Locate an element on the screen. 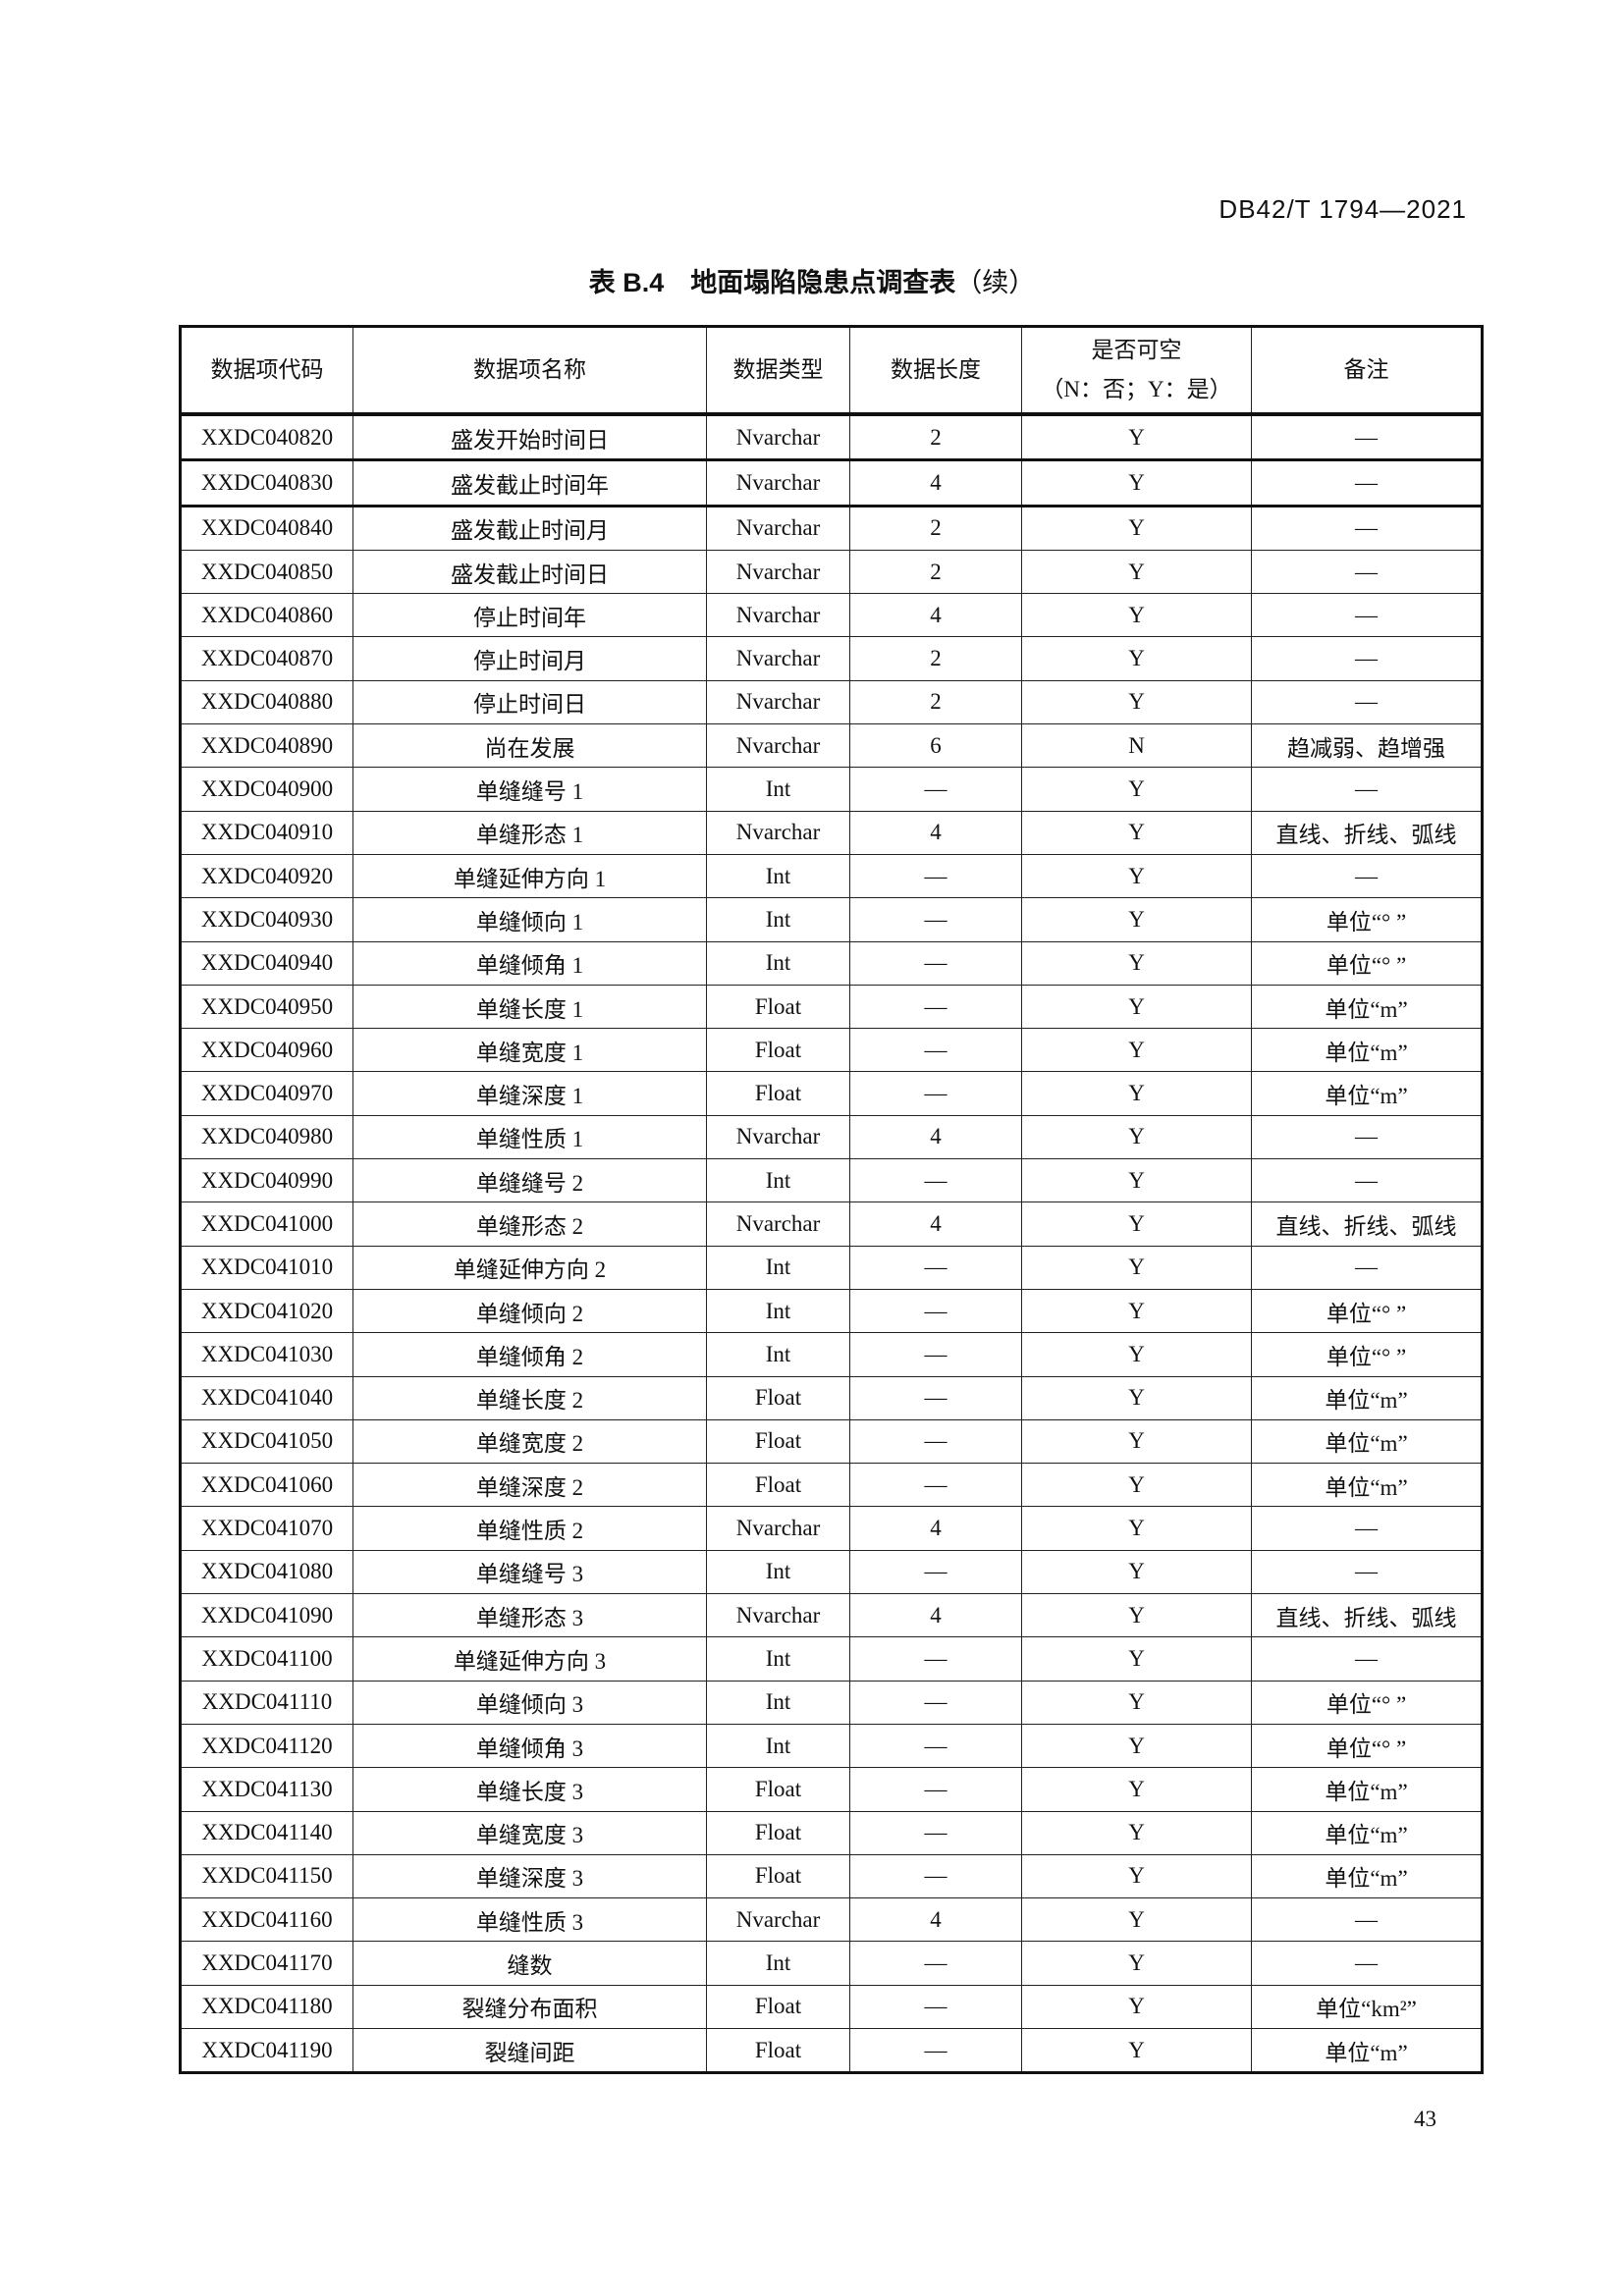  table-cell: 单缝倾角 2 is located at coordinates (529, 1354).